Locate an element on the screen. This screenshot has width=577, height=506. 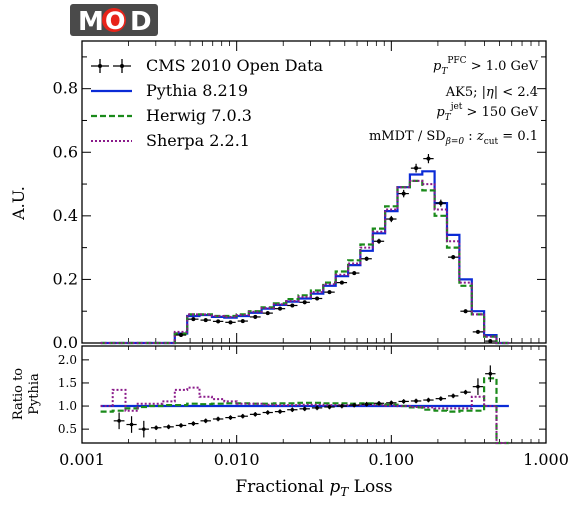
annotation-line-4: mMDT / SDβ=0 : zcut = 0.1 is located at coordinates (453, 138).